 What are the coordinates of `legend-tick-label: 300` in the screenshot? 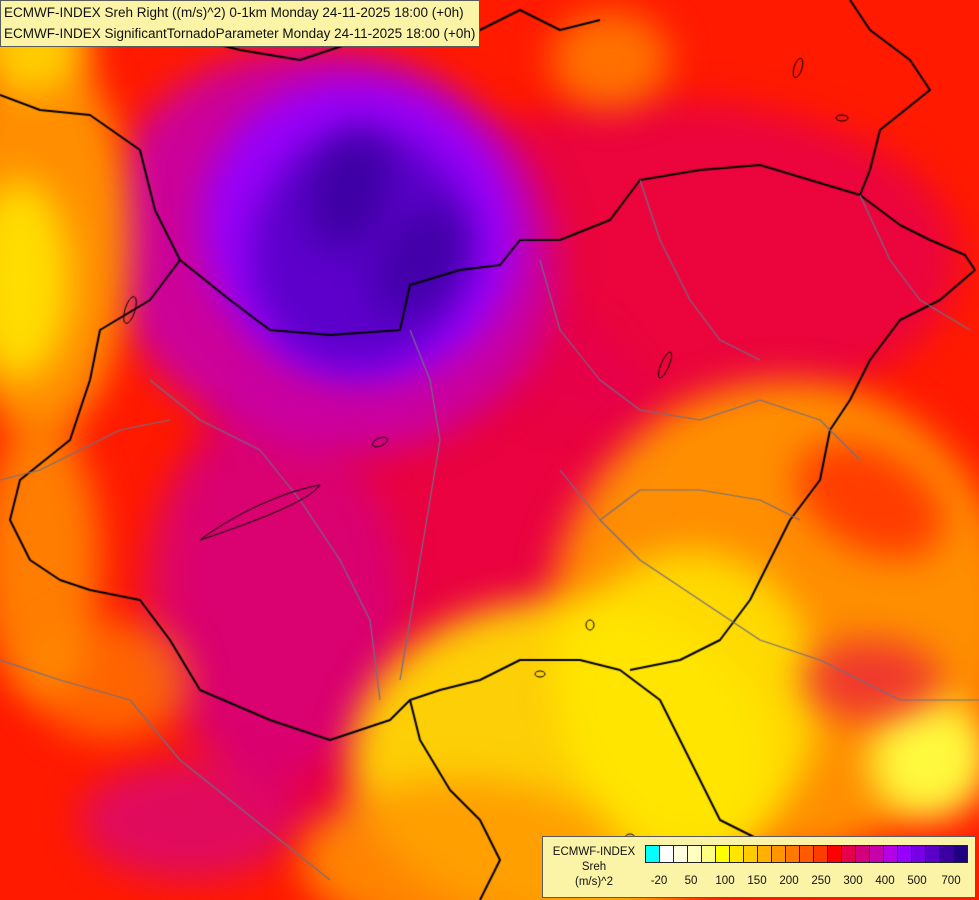 It's located at (853, 881).